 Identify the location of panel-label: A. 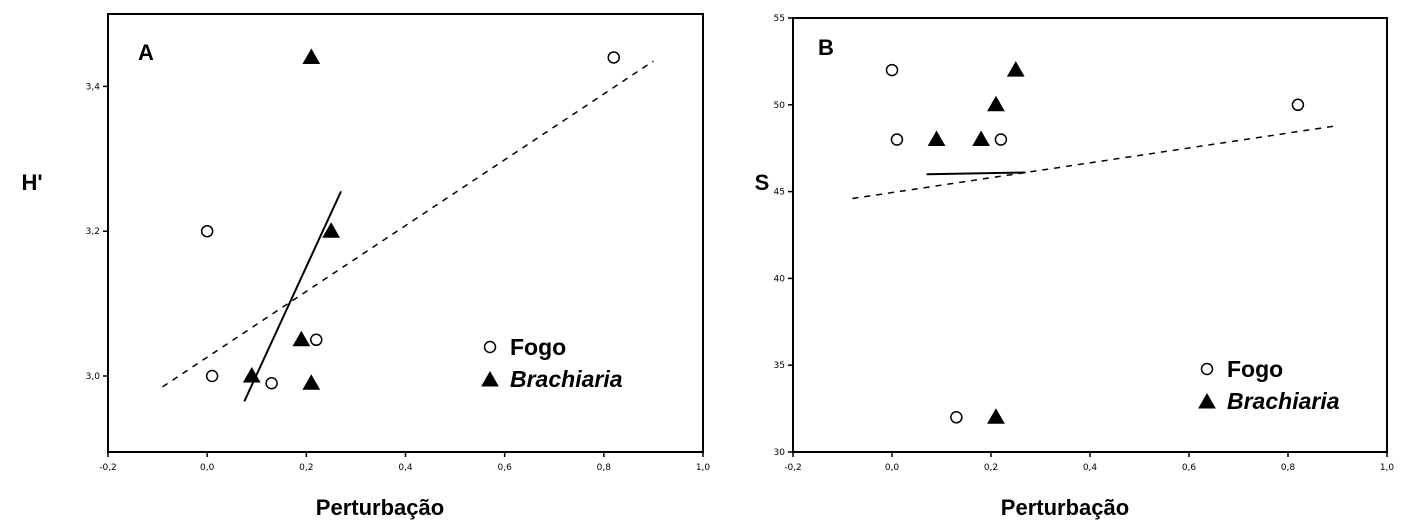
(146, 52).